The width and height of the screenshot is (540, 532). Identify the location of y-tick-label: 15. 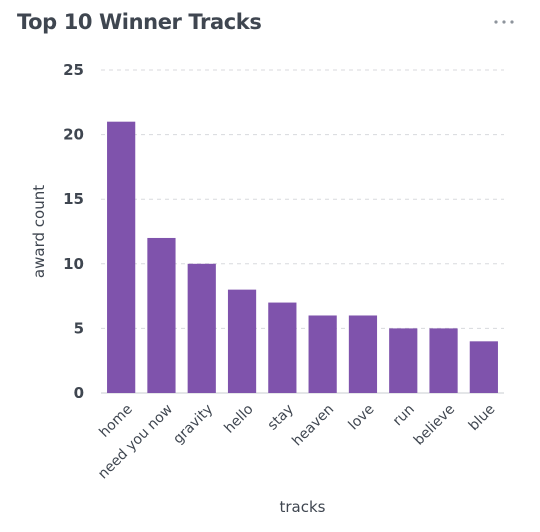
(73, 199).